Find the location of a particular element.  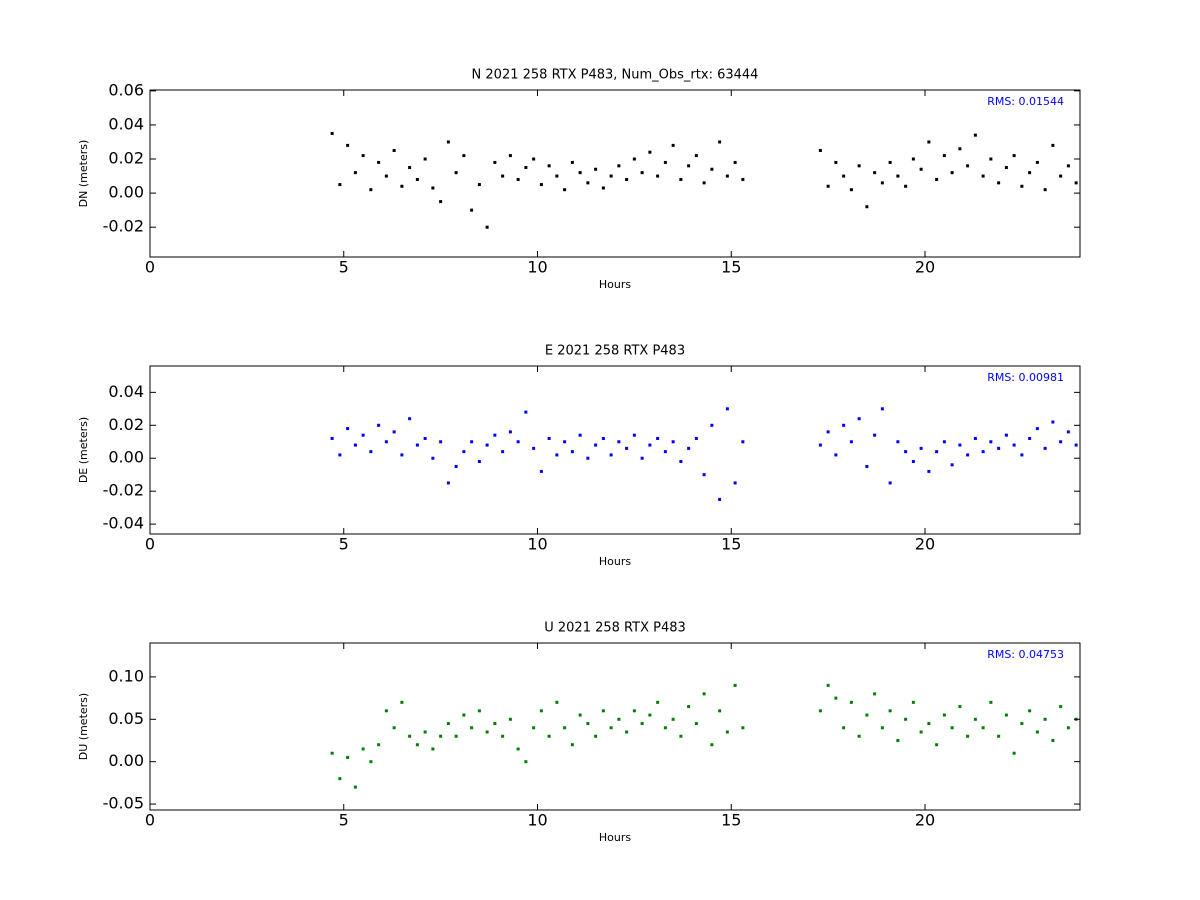

x-tick-label: 15 is located at coordinates (731, 544).